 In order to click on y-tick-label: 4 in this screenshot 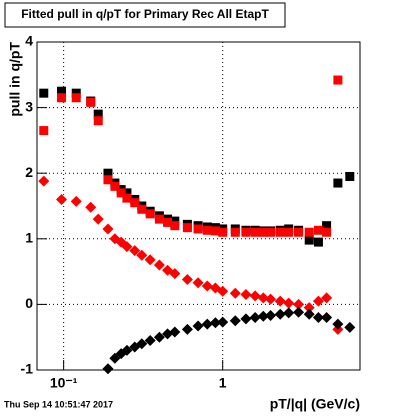, I will do `click(29, 41)`.